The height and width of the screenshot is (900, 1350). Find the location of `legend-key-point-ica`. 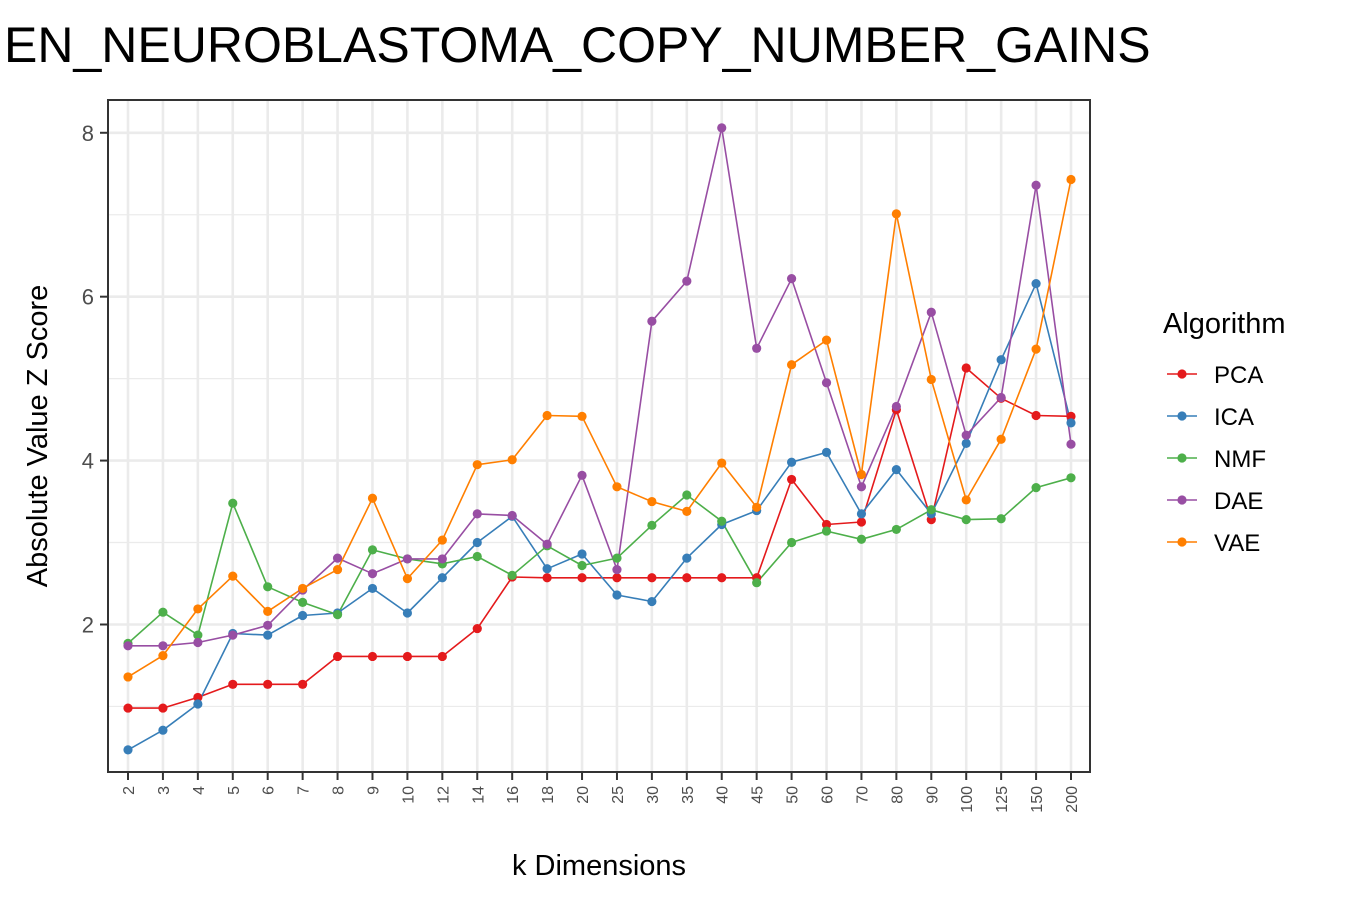

legend-key-point-ica is located at coordinates (1182, 416).